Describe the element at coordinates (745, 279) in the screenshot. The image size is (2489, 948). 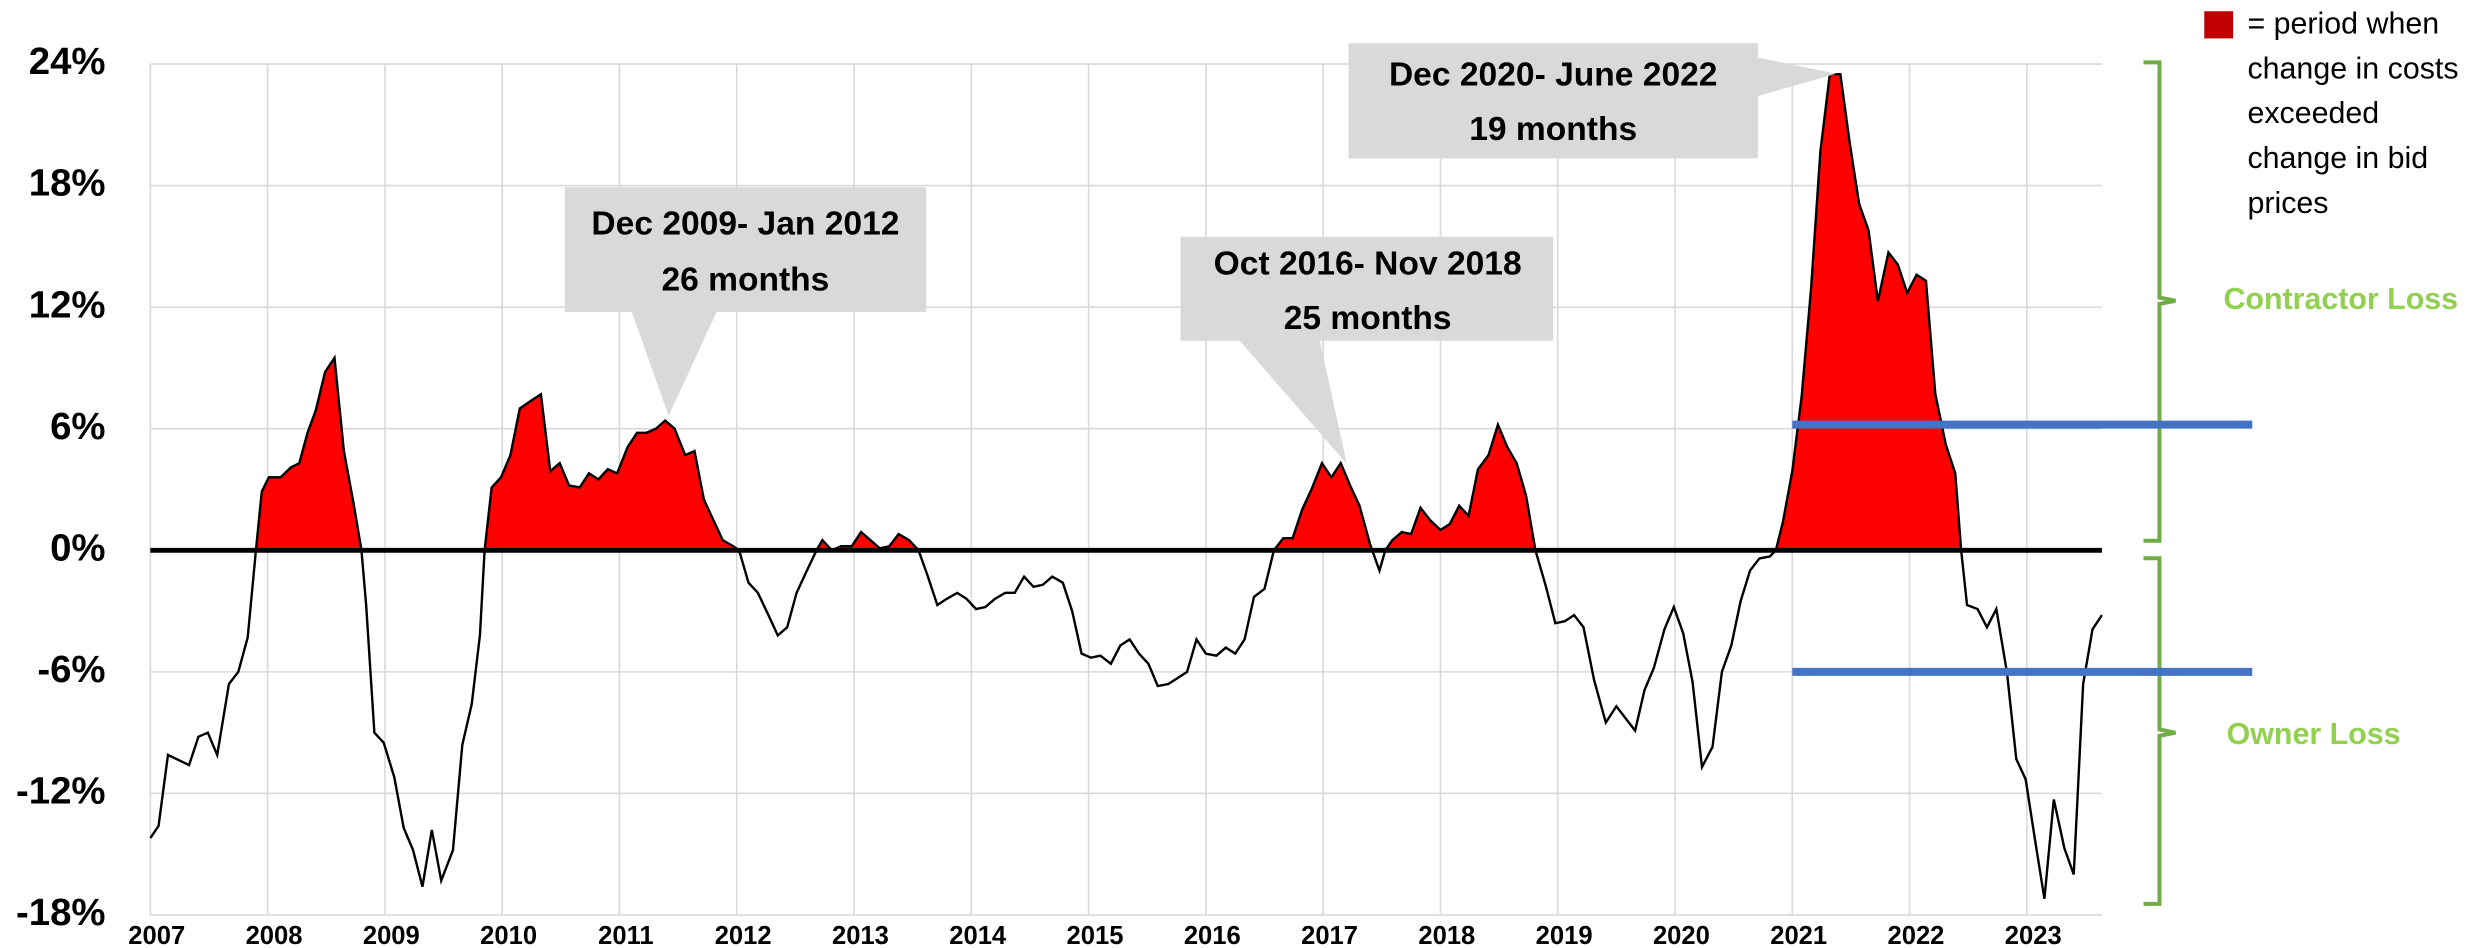
I see `annotation-text: 26 months` at that location.